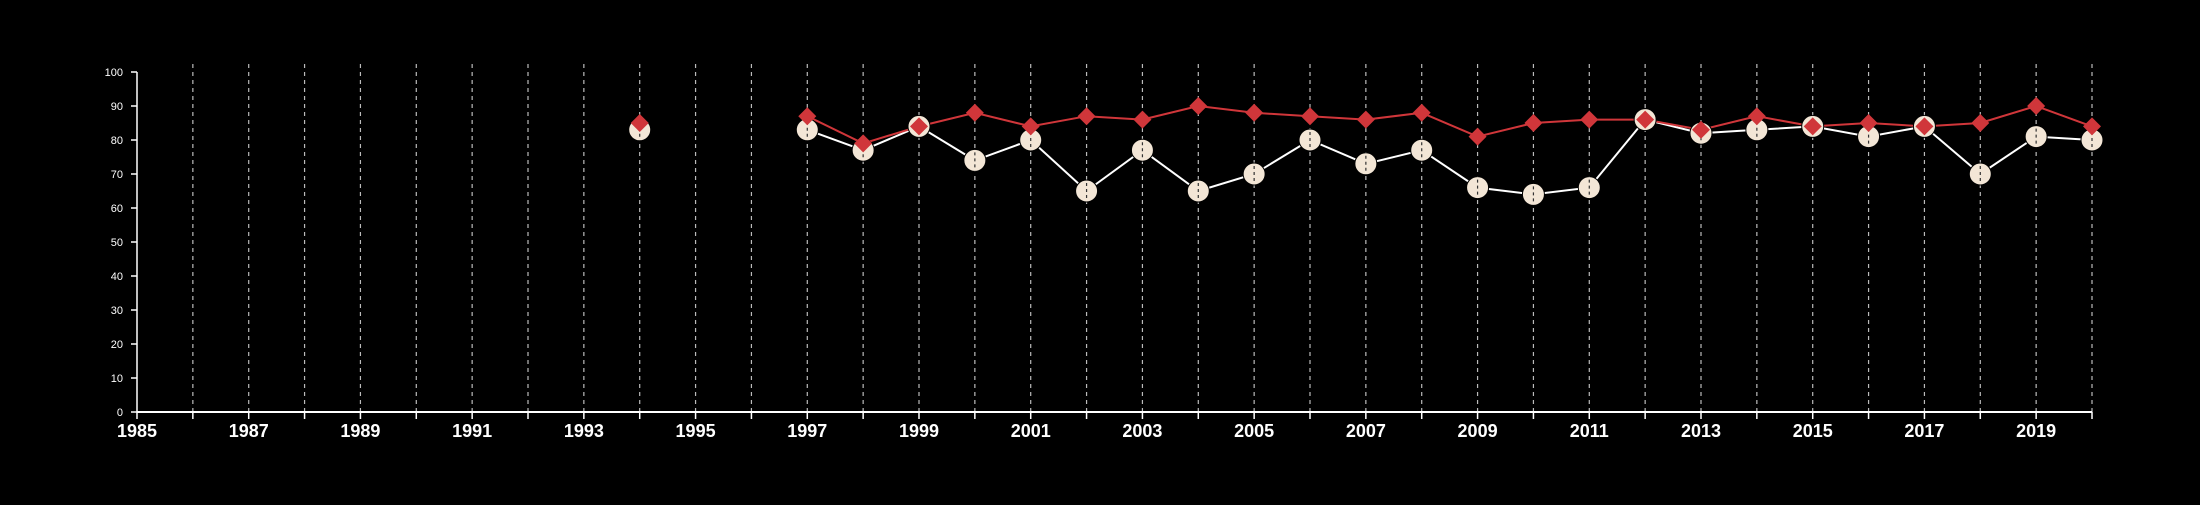 The width and height of the screenshot is (2200, 505). I want to click on x-tick-label: 2017, so click(1924, 431).